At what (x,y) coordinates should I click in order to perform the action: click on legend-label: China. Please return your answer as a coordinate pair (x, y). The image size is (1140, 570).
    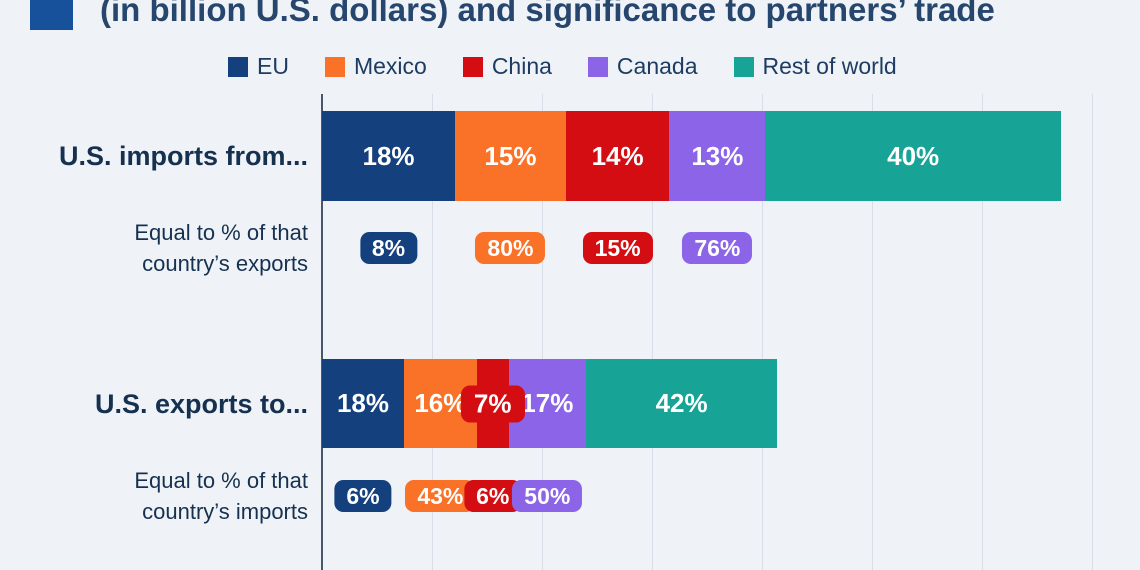
    Looking at the image, I should click on (521, 66).